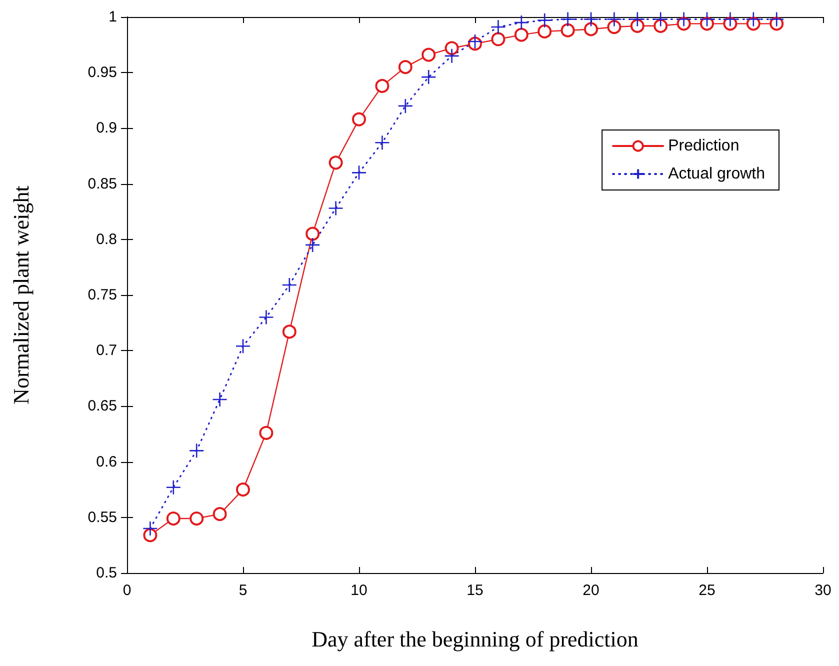 This screenshot has width=839, height=666. What do you see at coordinates (707, 590) in the screenshot?
I see `x-tick-label: 25` at bounding box center [707, 590].